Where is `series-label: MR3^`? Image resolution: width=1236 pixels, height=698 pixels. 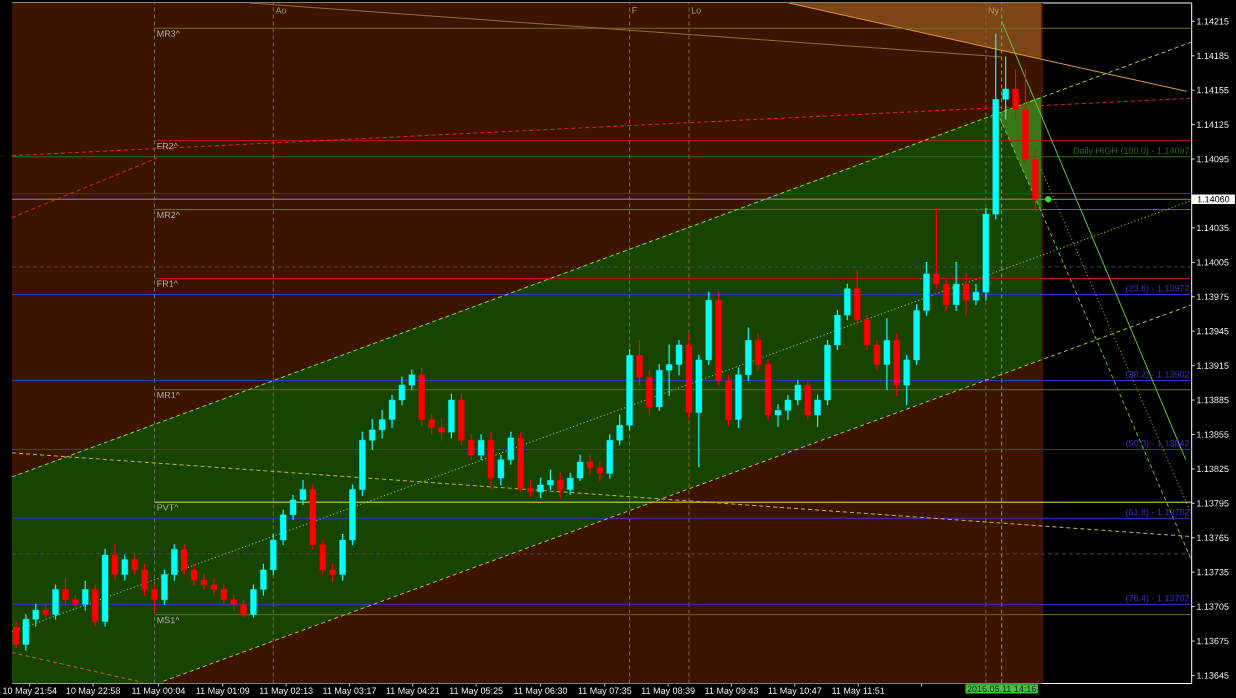 series-label: MR3^ is located at coordinates (168, 33).